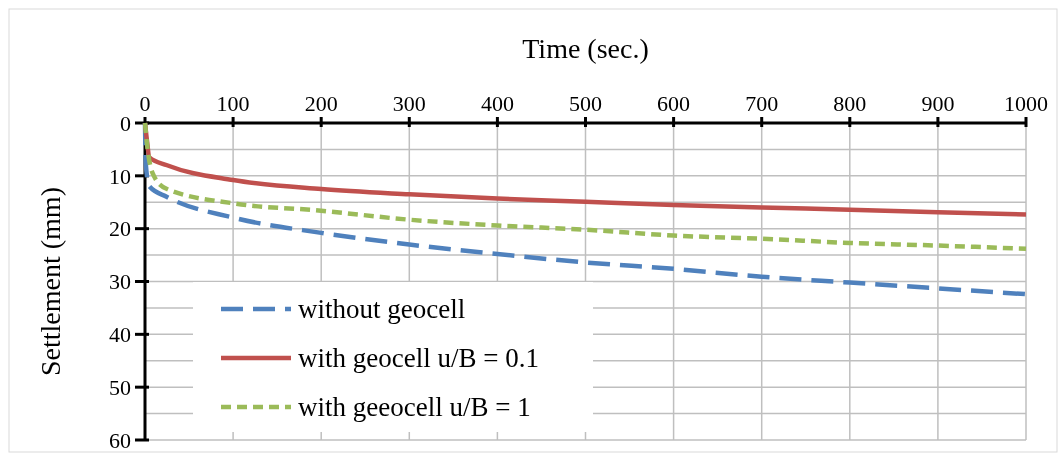 Image resolution: width=1058 pixels, height=455 pixels. What do you see at coordinates (418, 358) in the screenshot?
I see `legend-label: with geocell u/B = 0.1` at bounding box center [418, 358].